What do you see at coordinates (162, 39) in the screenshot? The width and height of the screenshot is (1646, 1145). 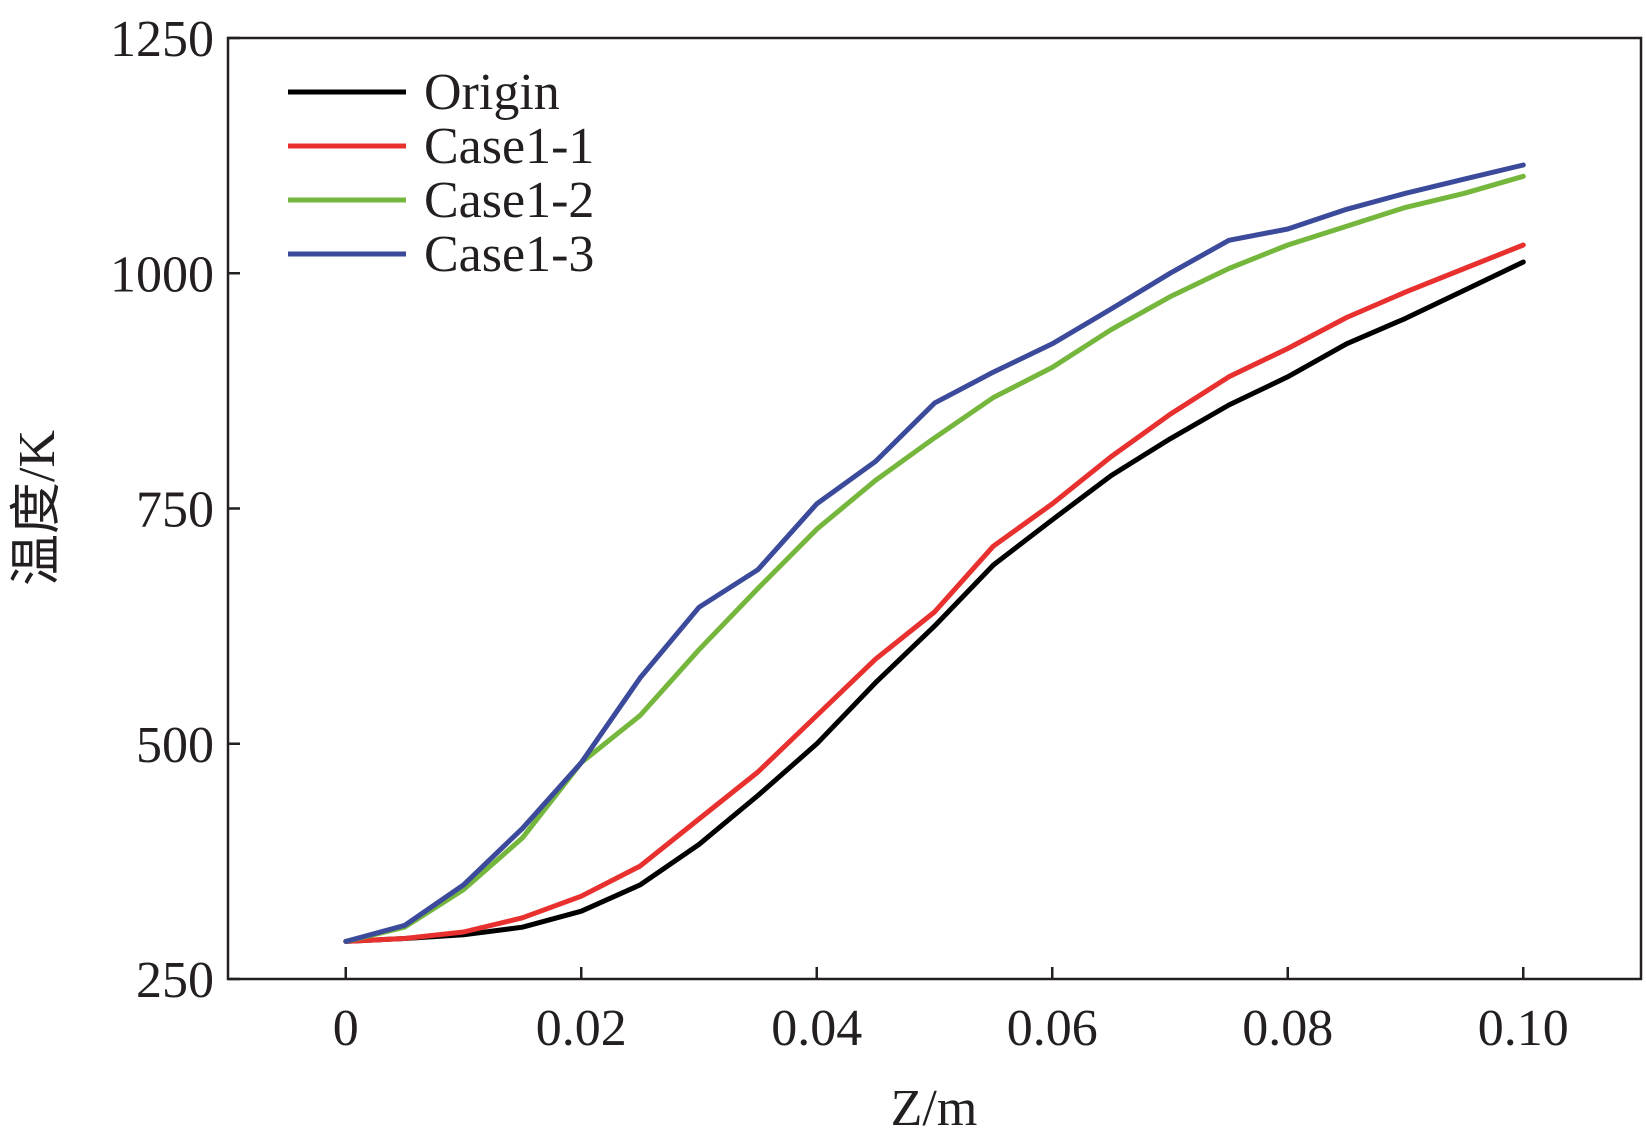 I see `y-tick-label: 1250` at bounding box center [162, 39].